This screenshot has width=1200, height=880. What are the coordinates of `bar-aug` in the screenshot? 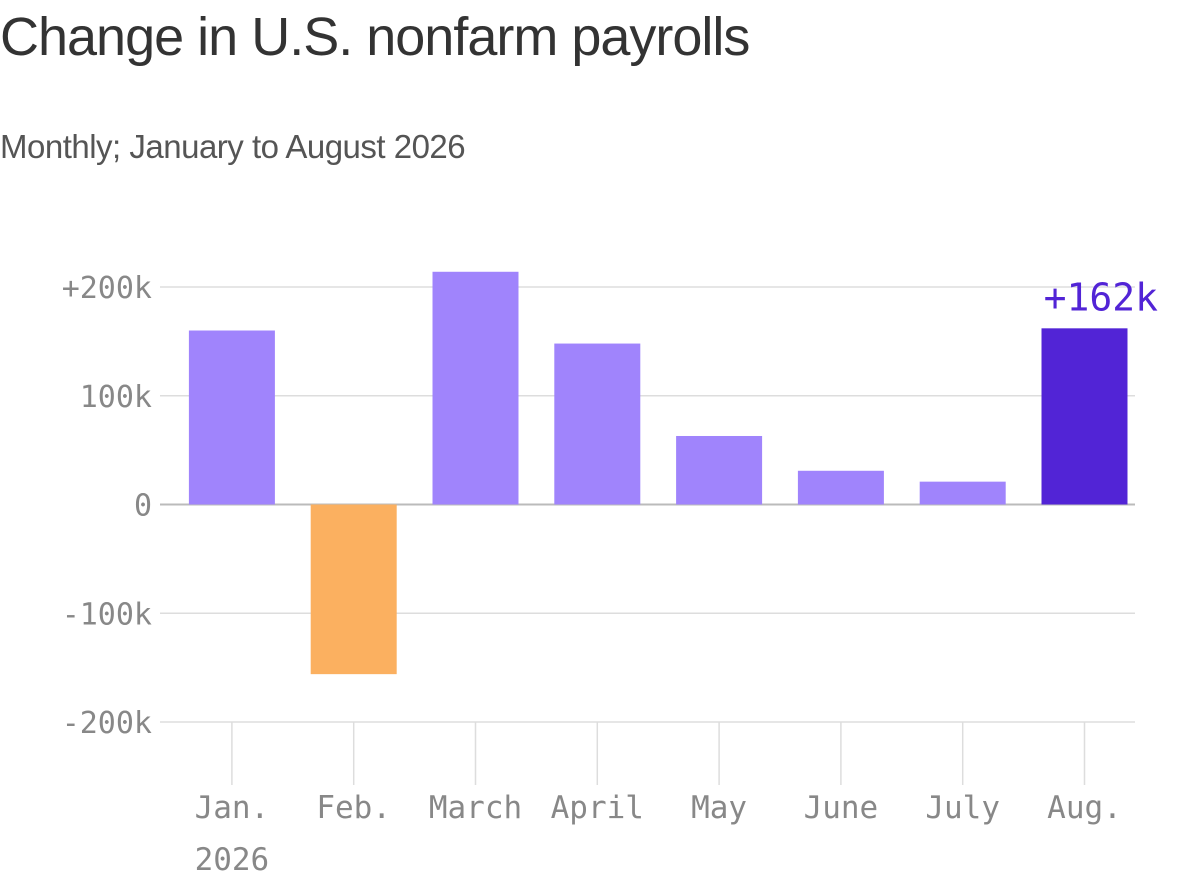 It's located at (1084, 416).